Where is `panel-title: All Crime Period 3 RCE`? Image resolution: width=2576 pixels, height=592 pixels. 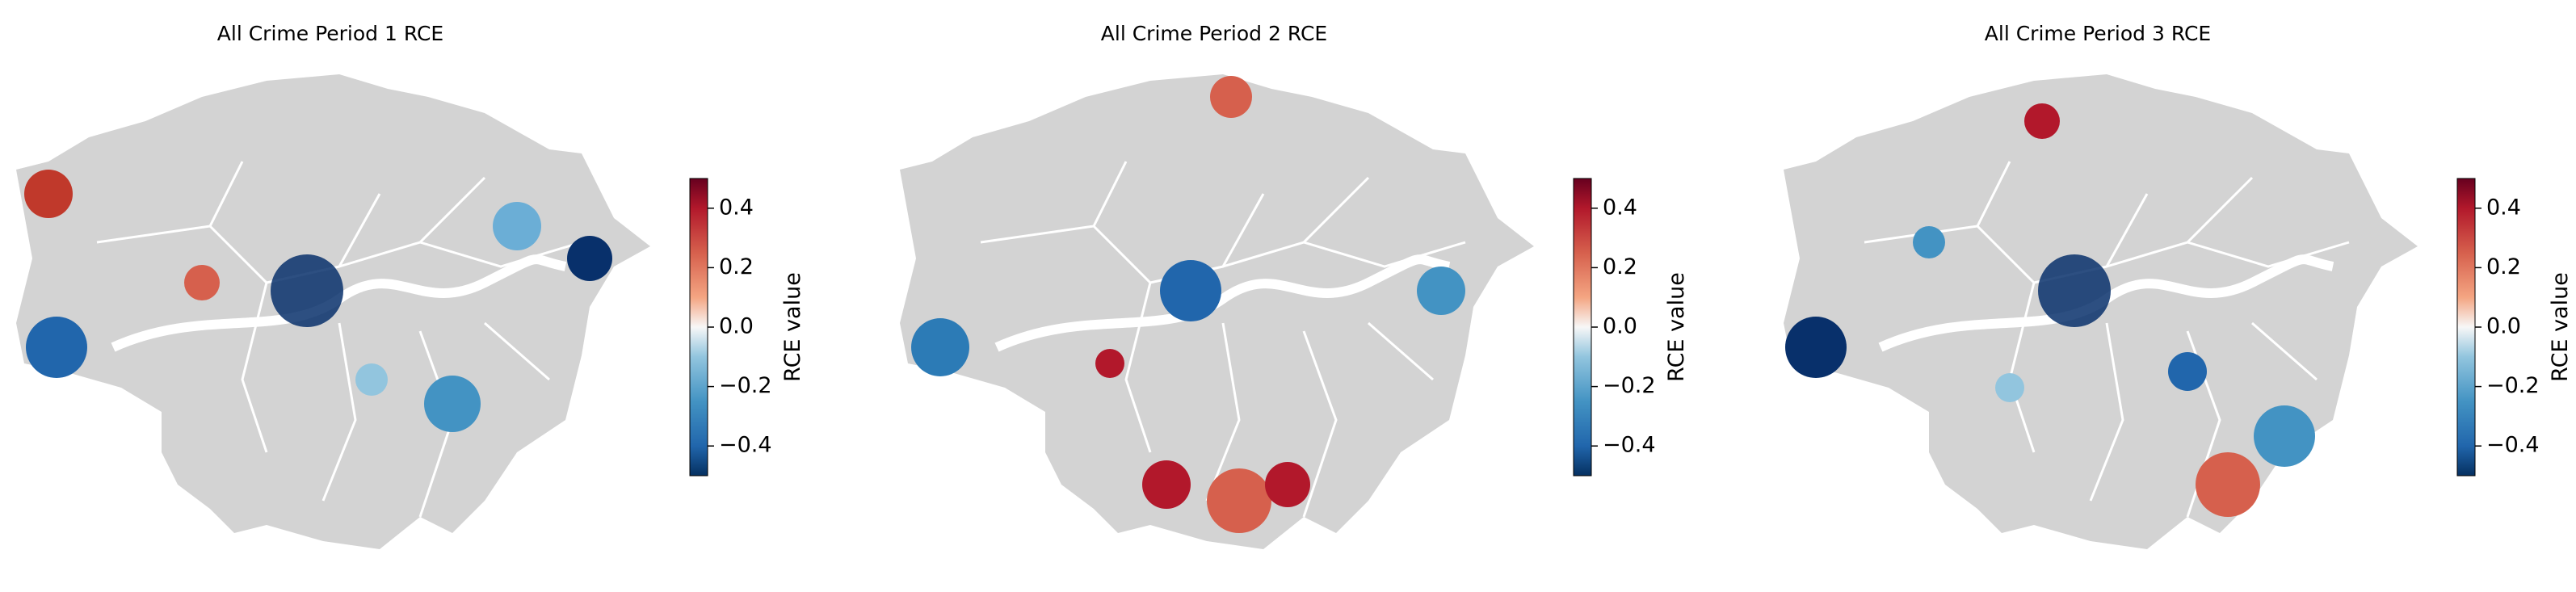 panel-title: All Crime Period 3 RCE is located at coordinates (2098, 33).